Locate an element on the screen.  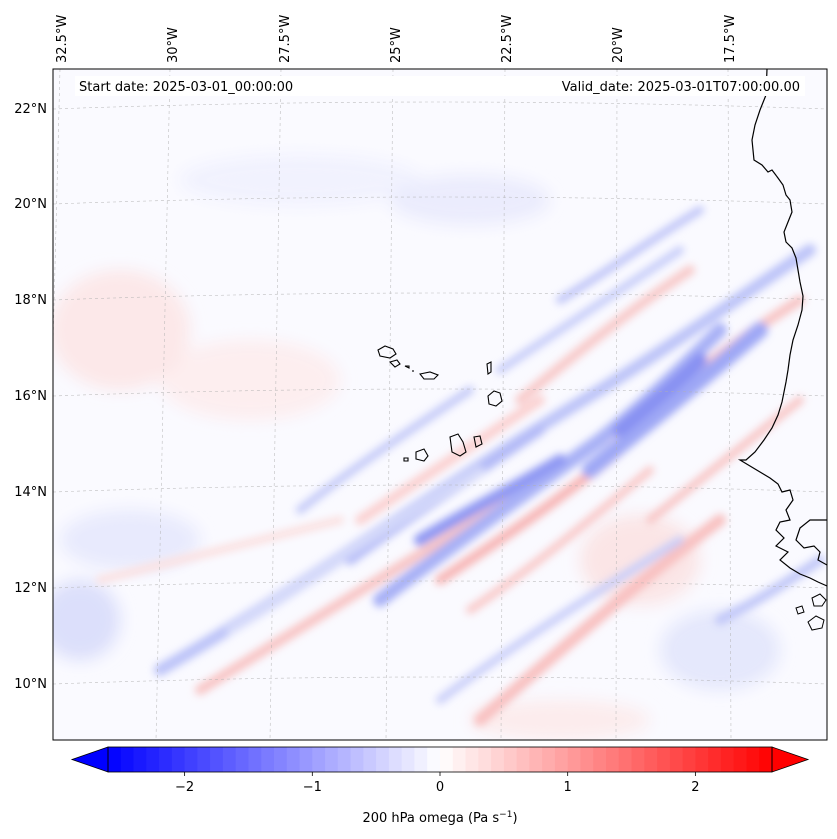
lat-label: 16°N is located at coordinates (30, 396).